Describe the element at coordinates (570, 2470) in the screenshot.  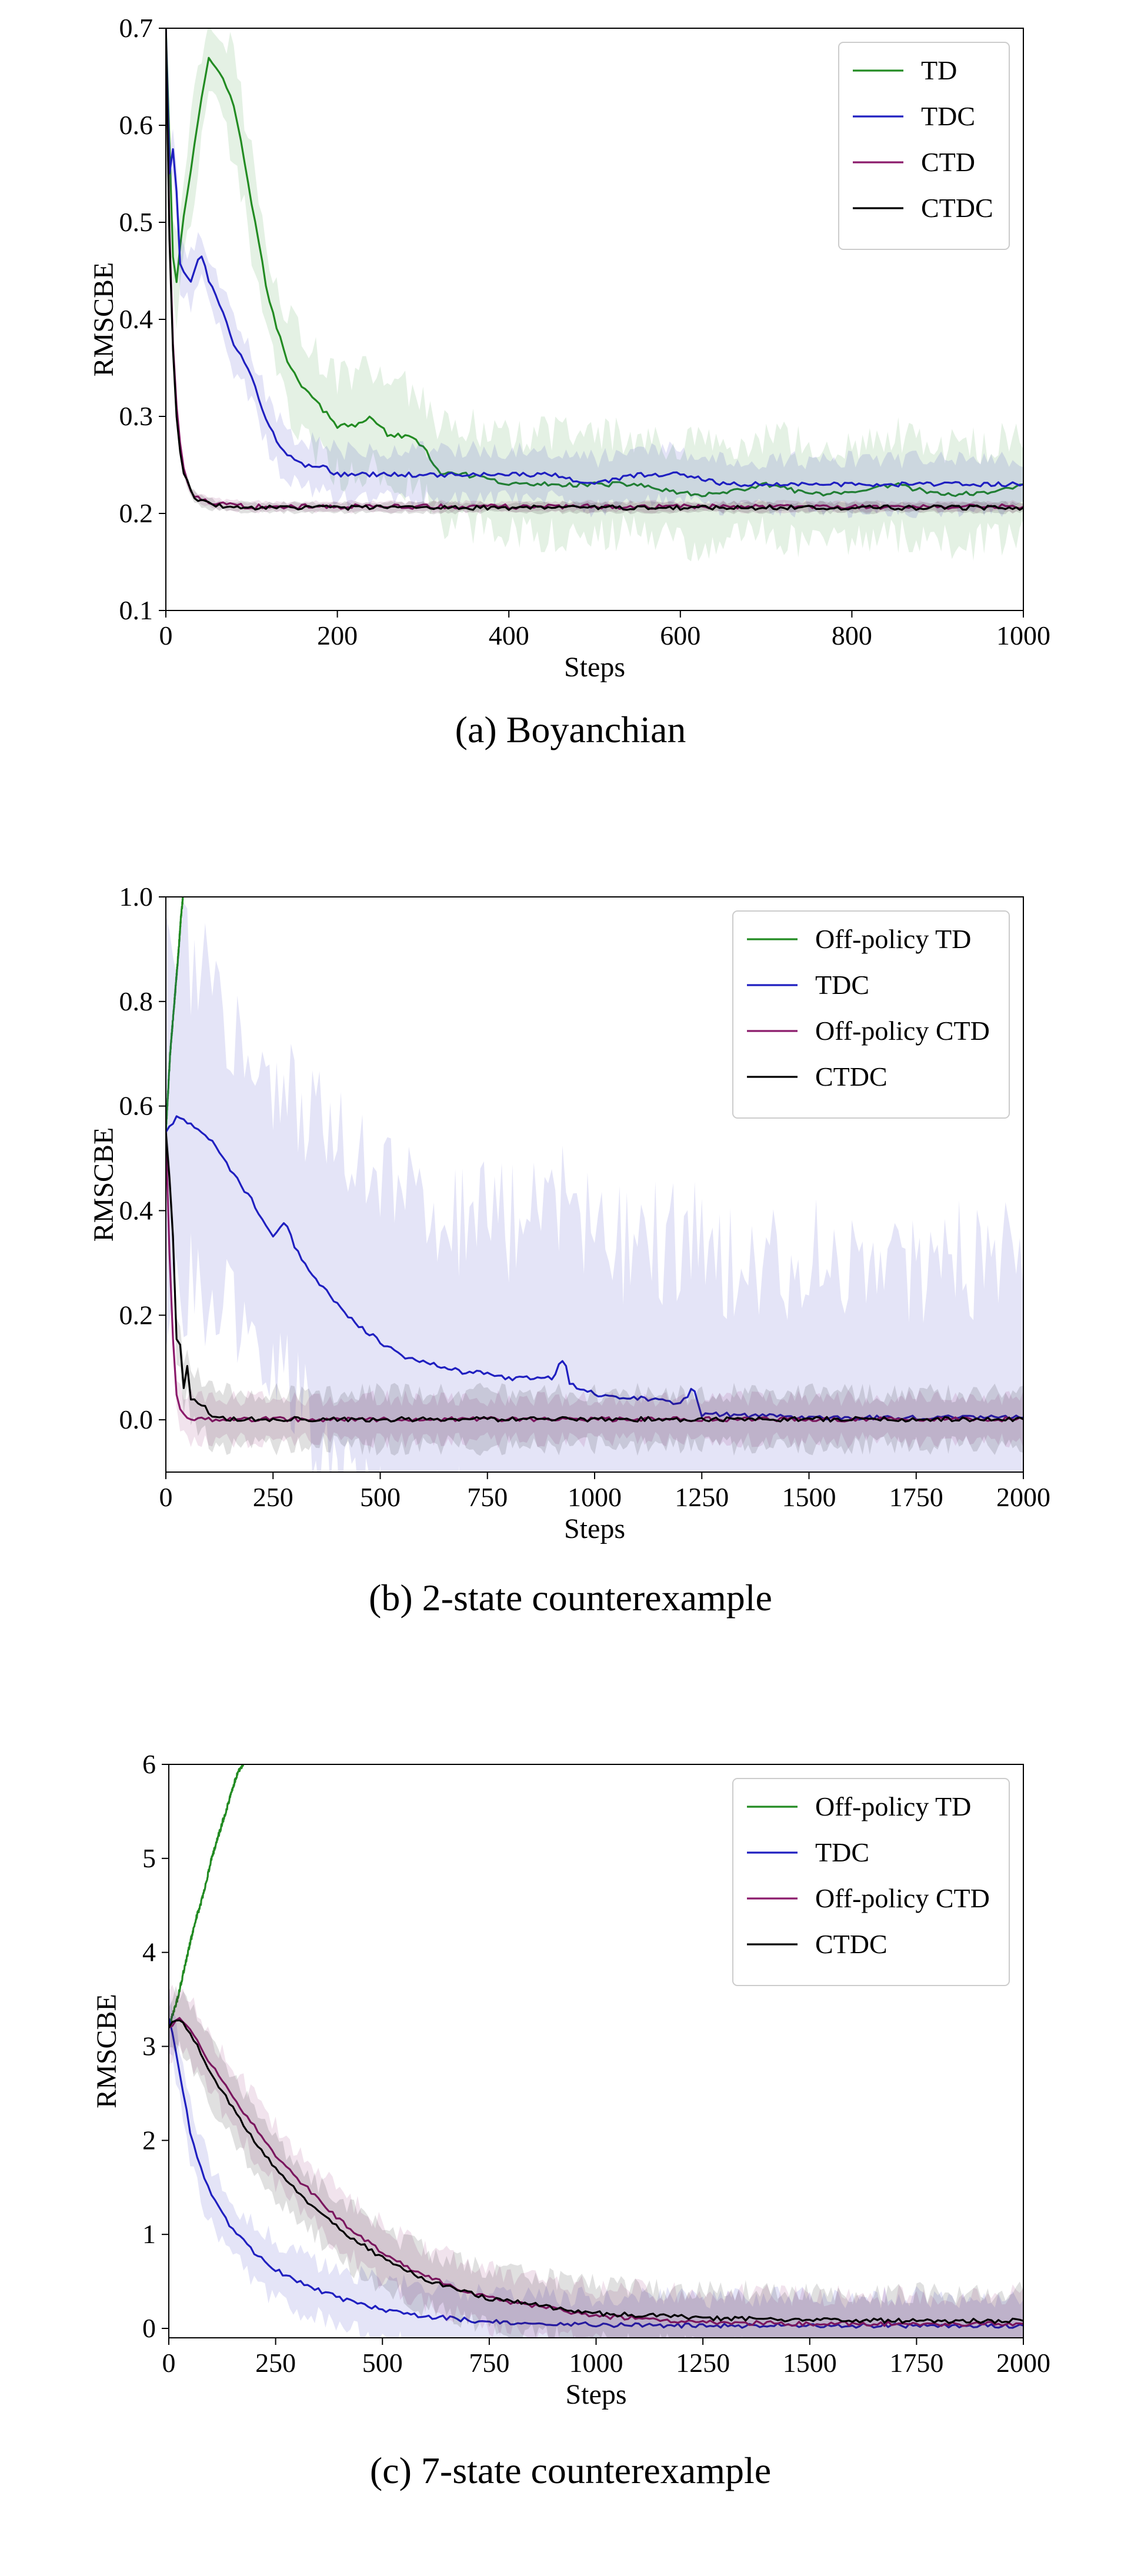
I see `figure-caption: (c) 7-state counterexample` at that location.